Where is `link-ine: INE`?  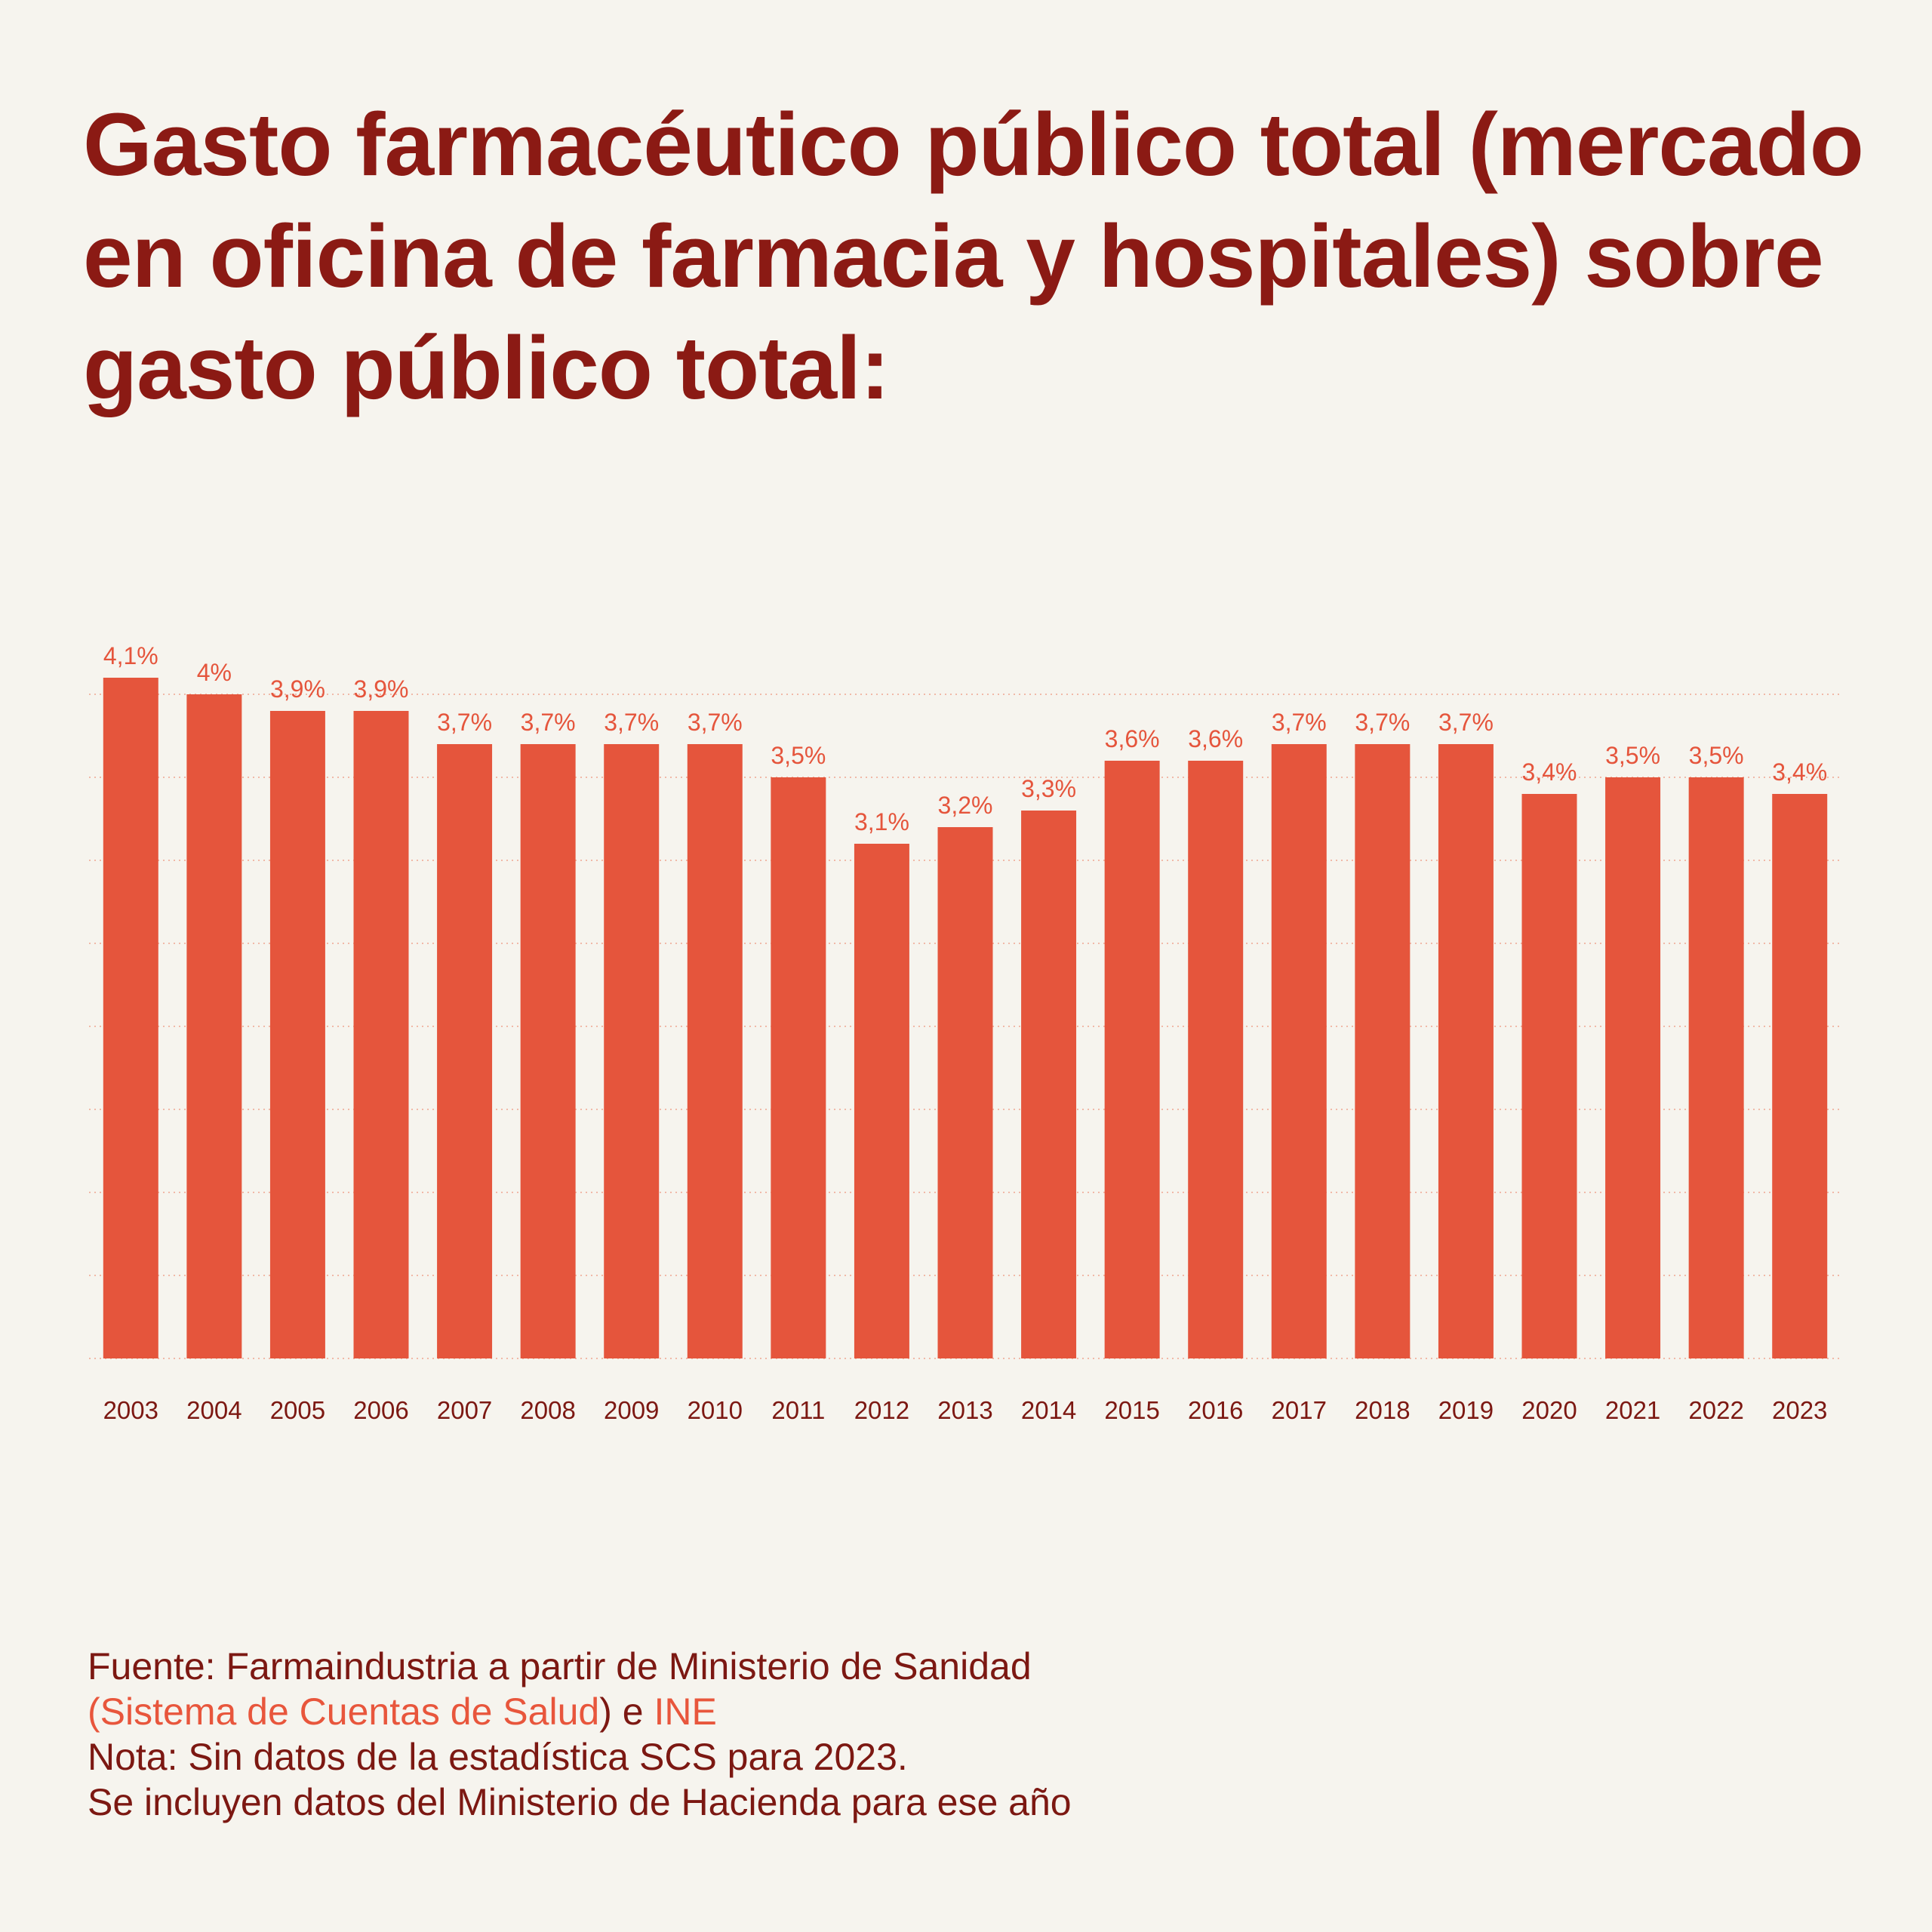 link-ine: INE is located at coordinates (685, 1711).